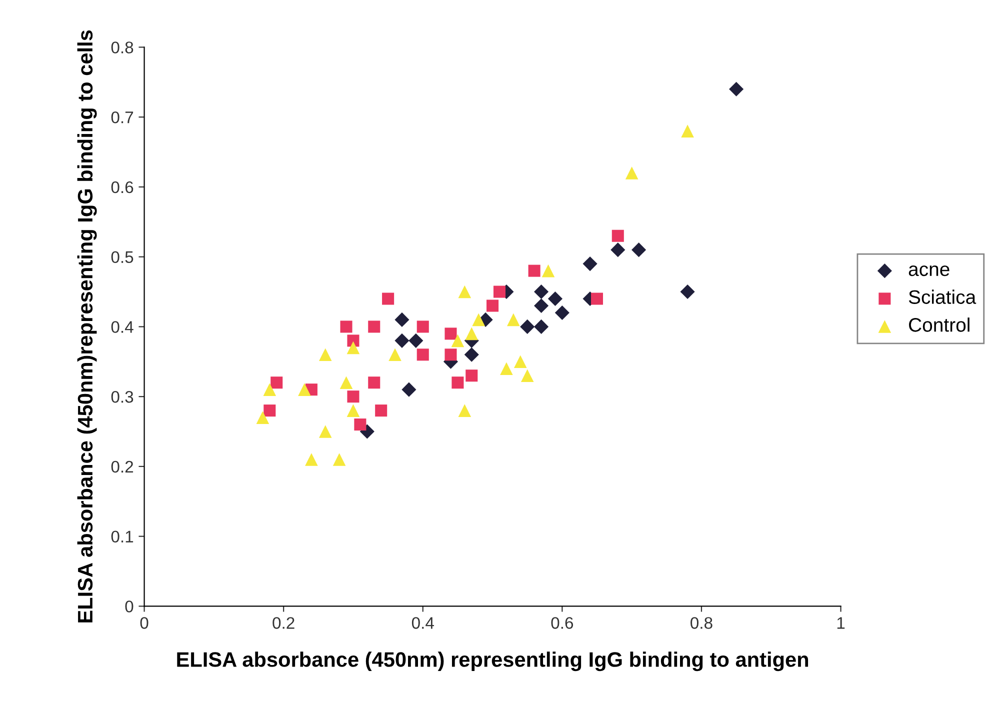  What do you see at coordinates (122, 327) in the screenshot?
I see `y-tick-label: 0.4` at bounding box center [122, 327].